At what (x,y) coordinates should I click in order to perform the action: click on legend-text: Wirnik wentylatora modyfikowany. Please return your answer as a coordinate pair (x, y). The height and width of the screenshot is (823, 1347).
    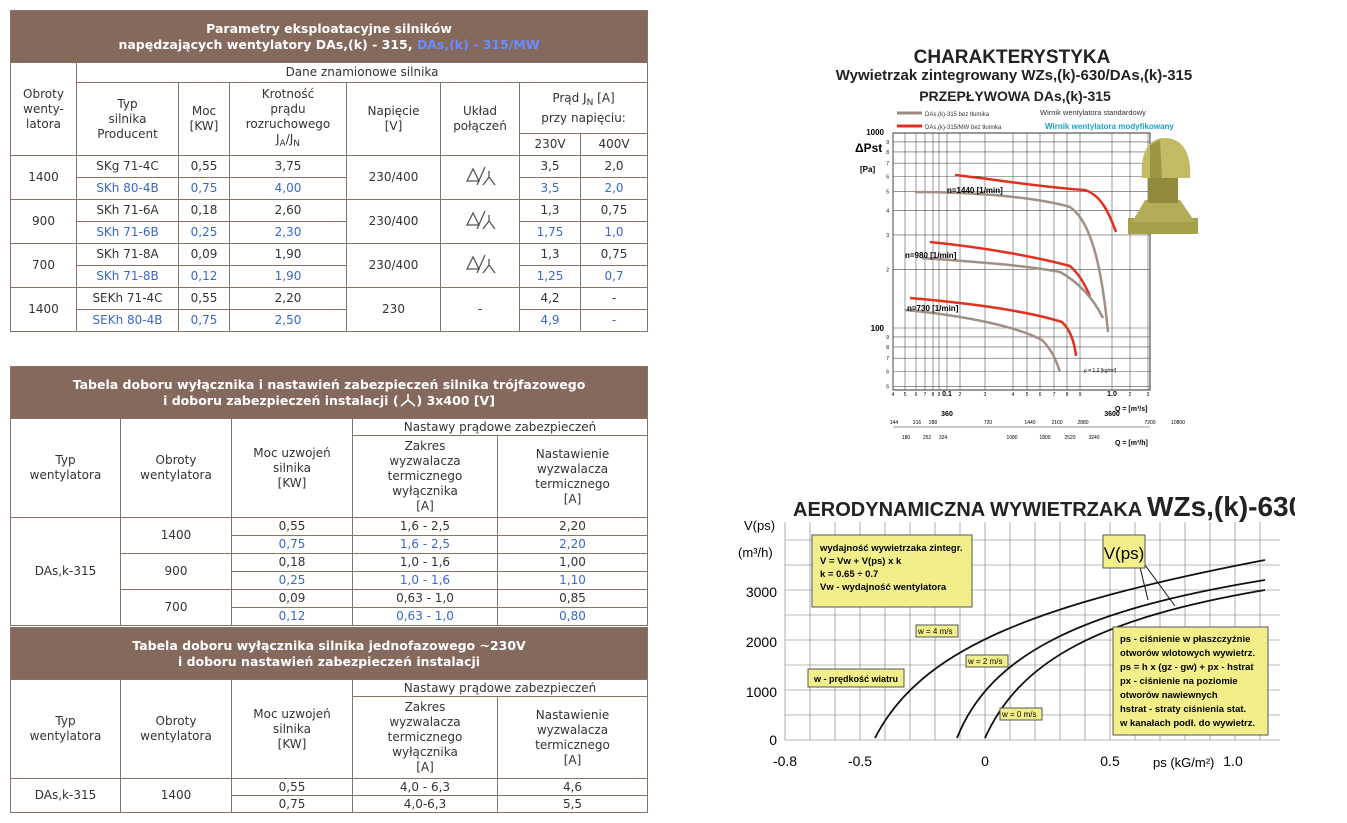
    Looking at the image, I should click on (1109, 126).